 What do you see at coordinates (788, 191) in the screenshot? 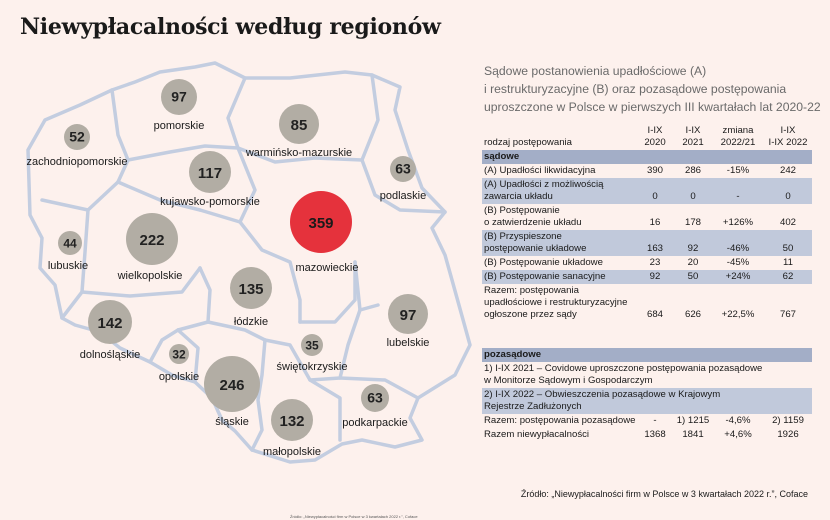
I see `cell-2022: 0` at bounding box center [788, 191].